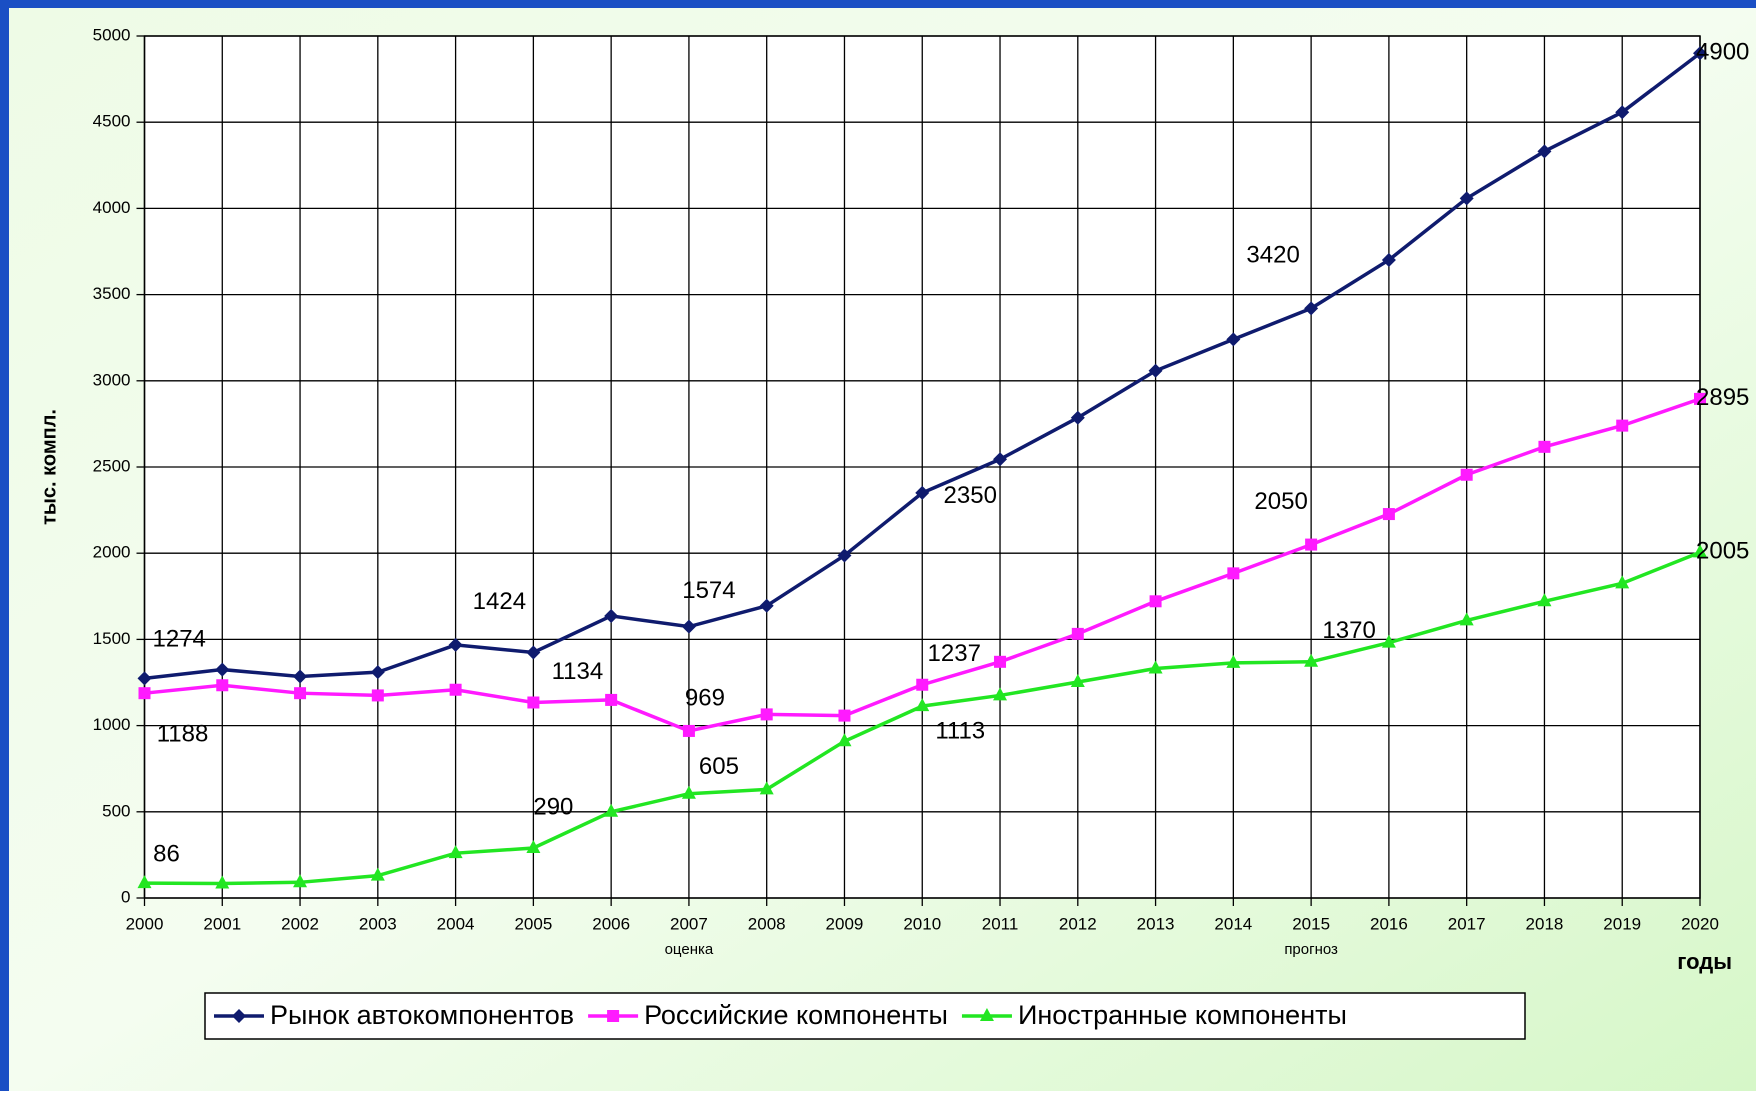 The image size is (1756, 1096). What do you see at coordinates (922, 923) in the screenshot?
I see `x-tick-label: 2010` at bounding box center [922, 923].